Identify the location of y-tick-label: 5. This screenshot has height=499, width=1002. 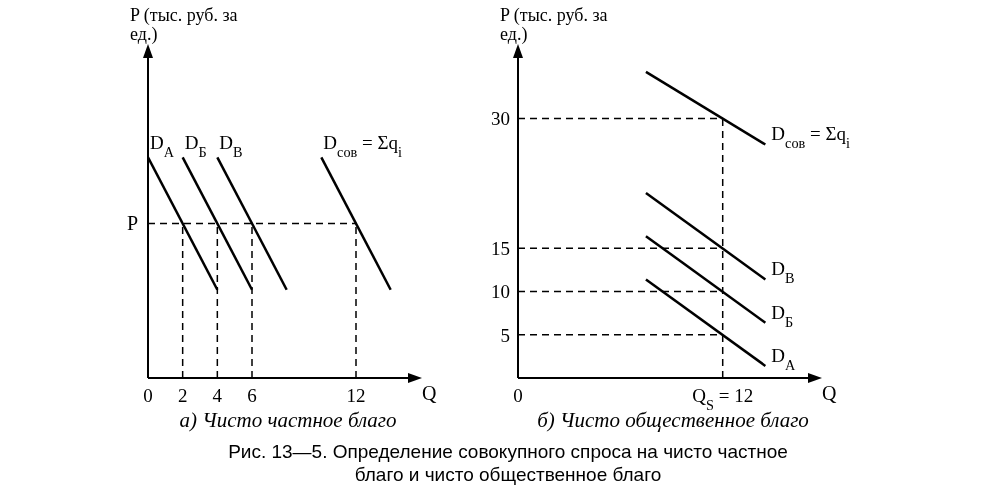
(505, 335).